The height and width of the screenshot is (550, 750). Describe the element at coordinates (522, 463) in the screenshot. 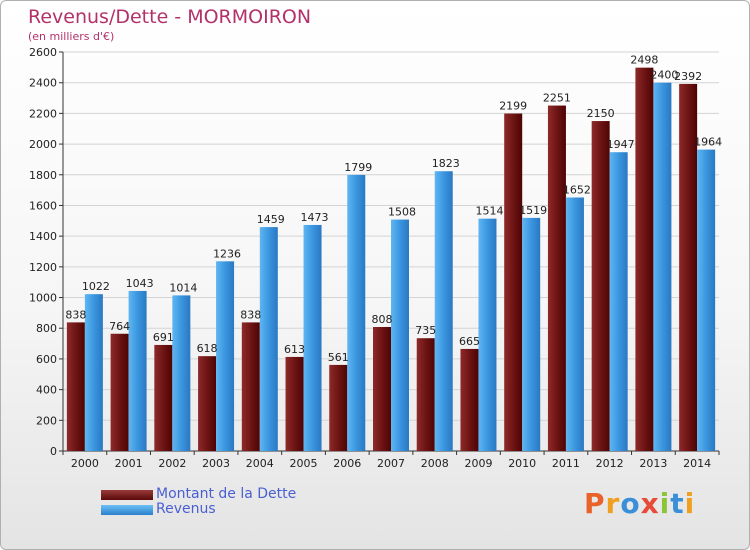

I see `x-tick-label: 2010` at that location.